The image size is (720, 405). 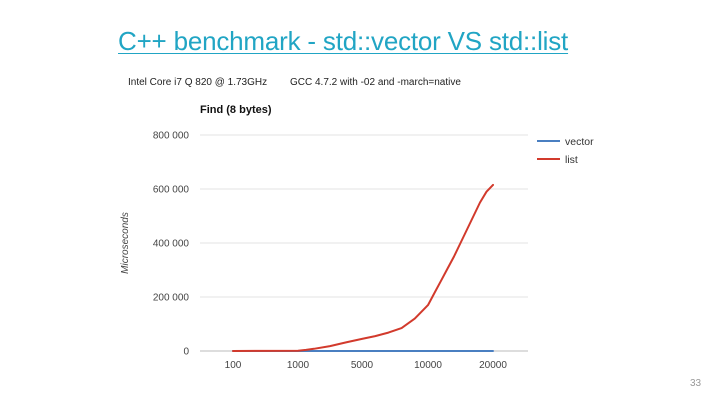 I want to click on compiler-subtitle: GCC 4.7.2 with -02 and -march=native, so click(x=375, y=82).